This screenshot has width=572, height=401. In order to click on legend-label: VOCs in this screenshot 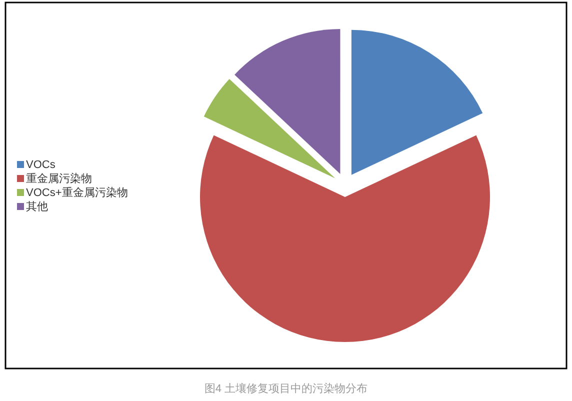, I will do `click(41, 165)`.